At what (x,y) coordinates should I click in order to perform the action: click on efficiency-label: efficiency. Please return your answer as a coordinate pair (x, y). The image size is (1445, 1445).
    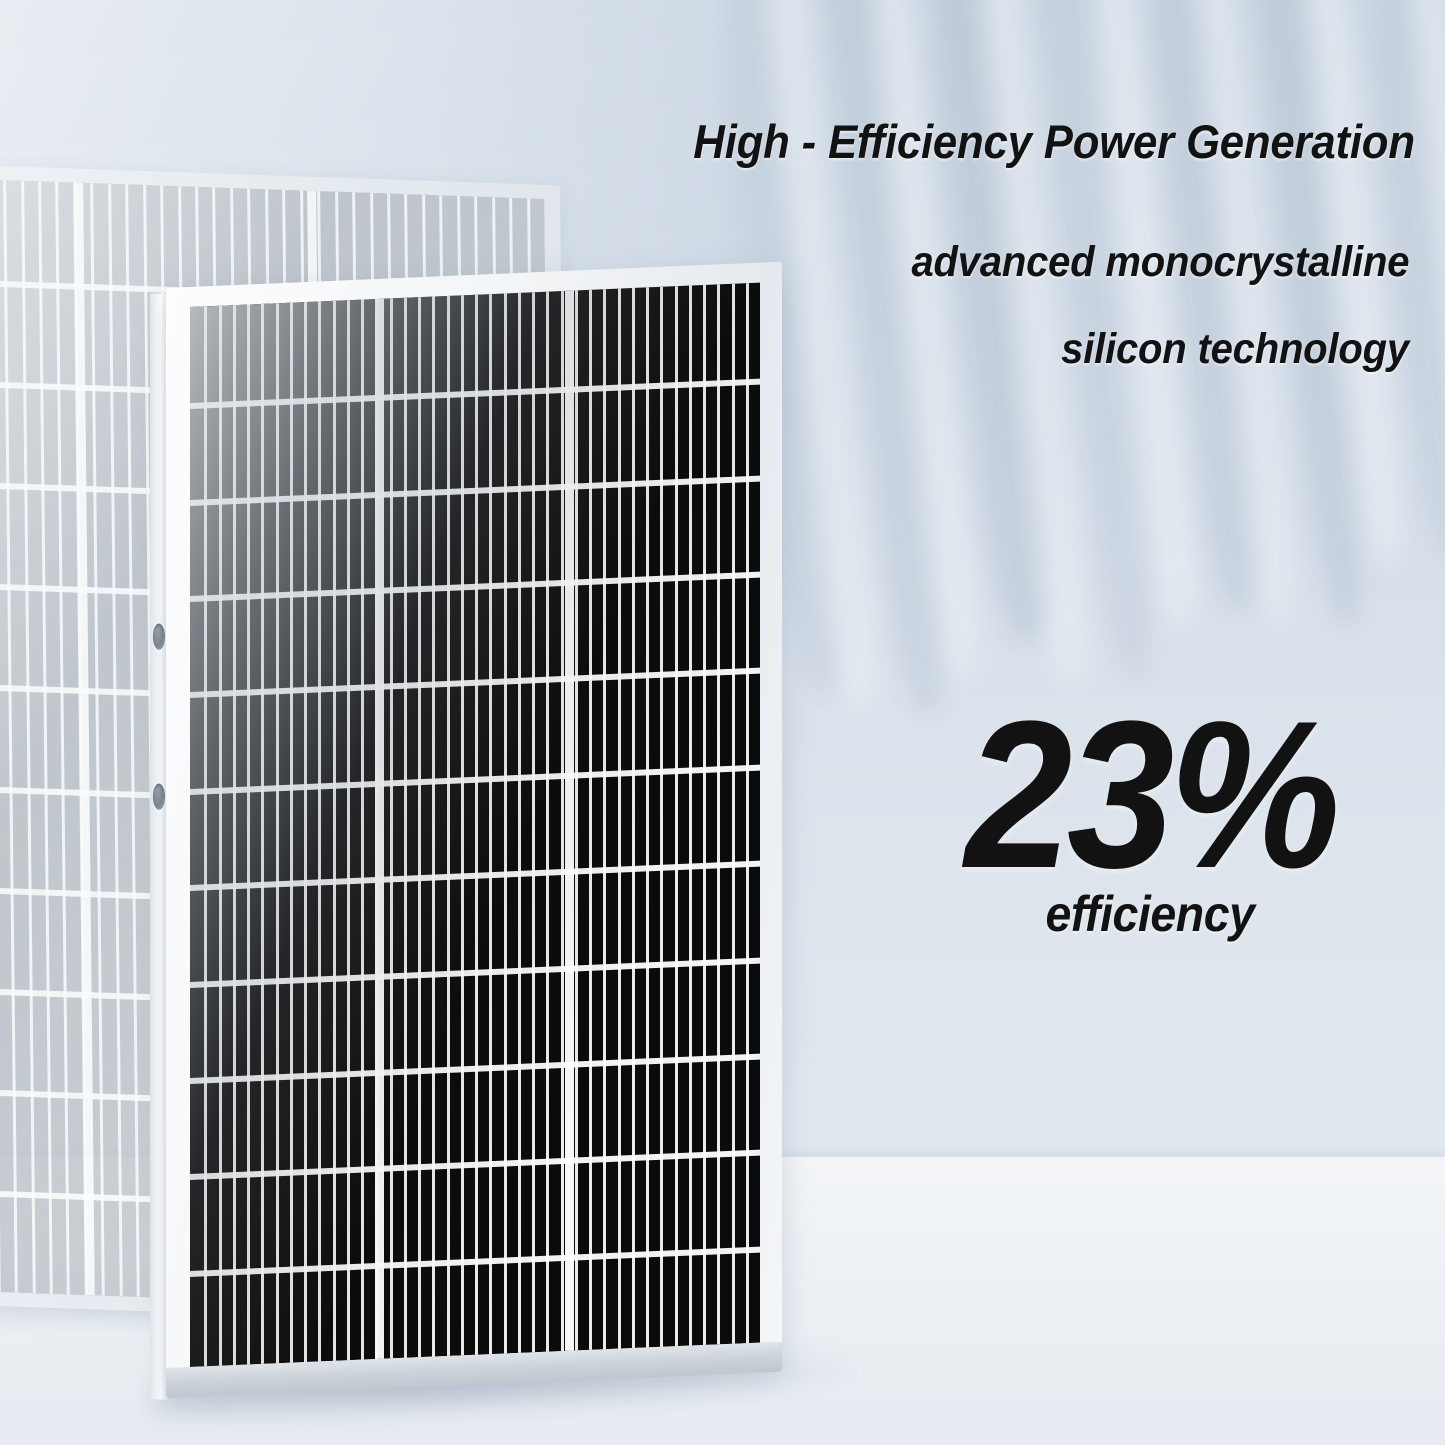
    Looking at the image, I should click on (1150, 914).